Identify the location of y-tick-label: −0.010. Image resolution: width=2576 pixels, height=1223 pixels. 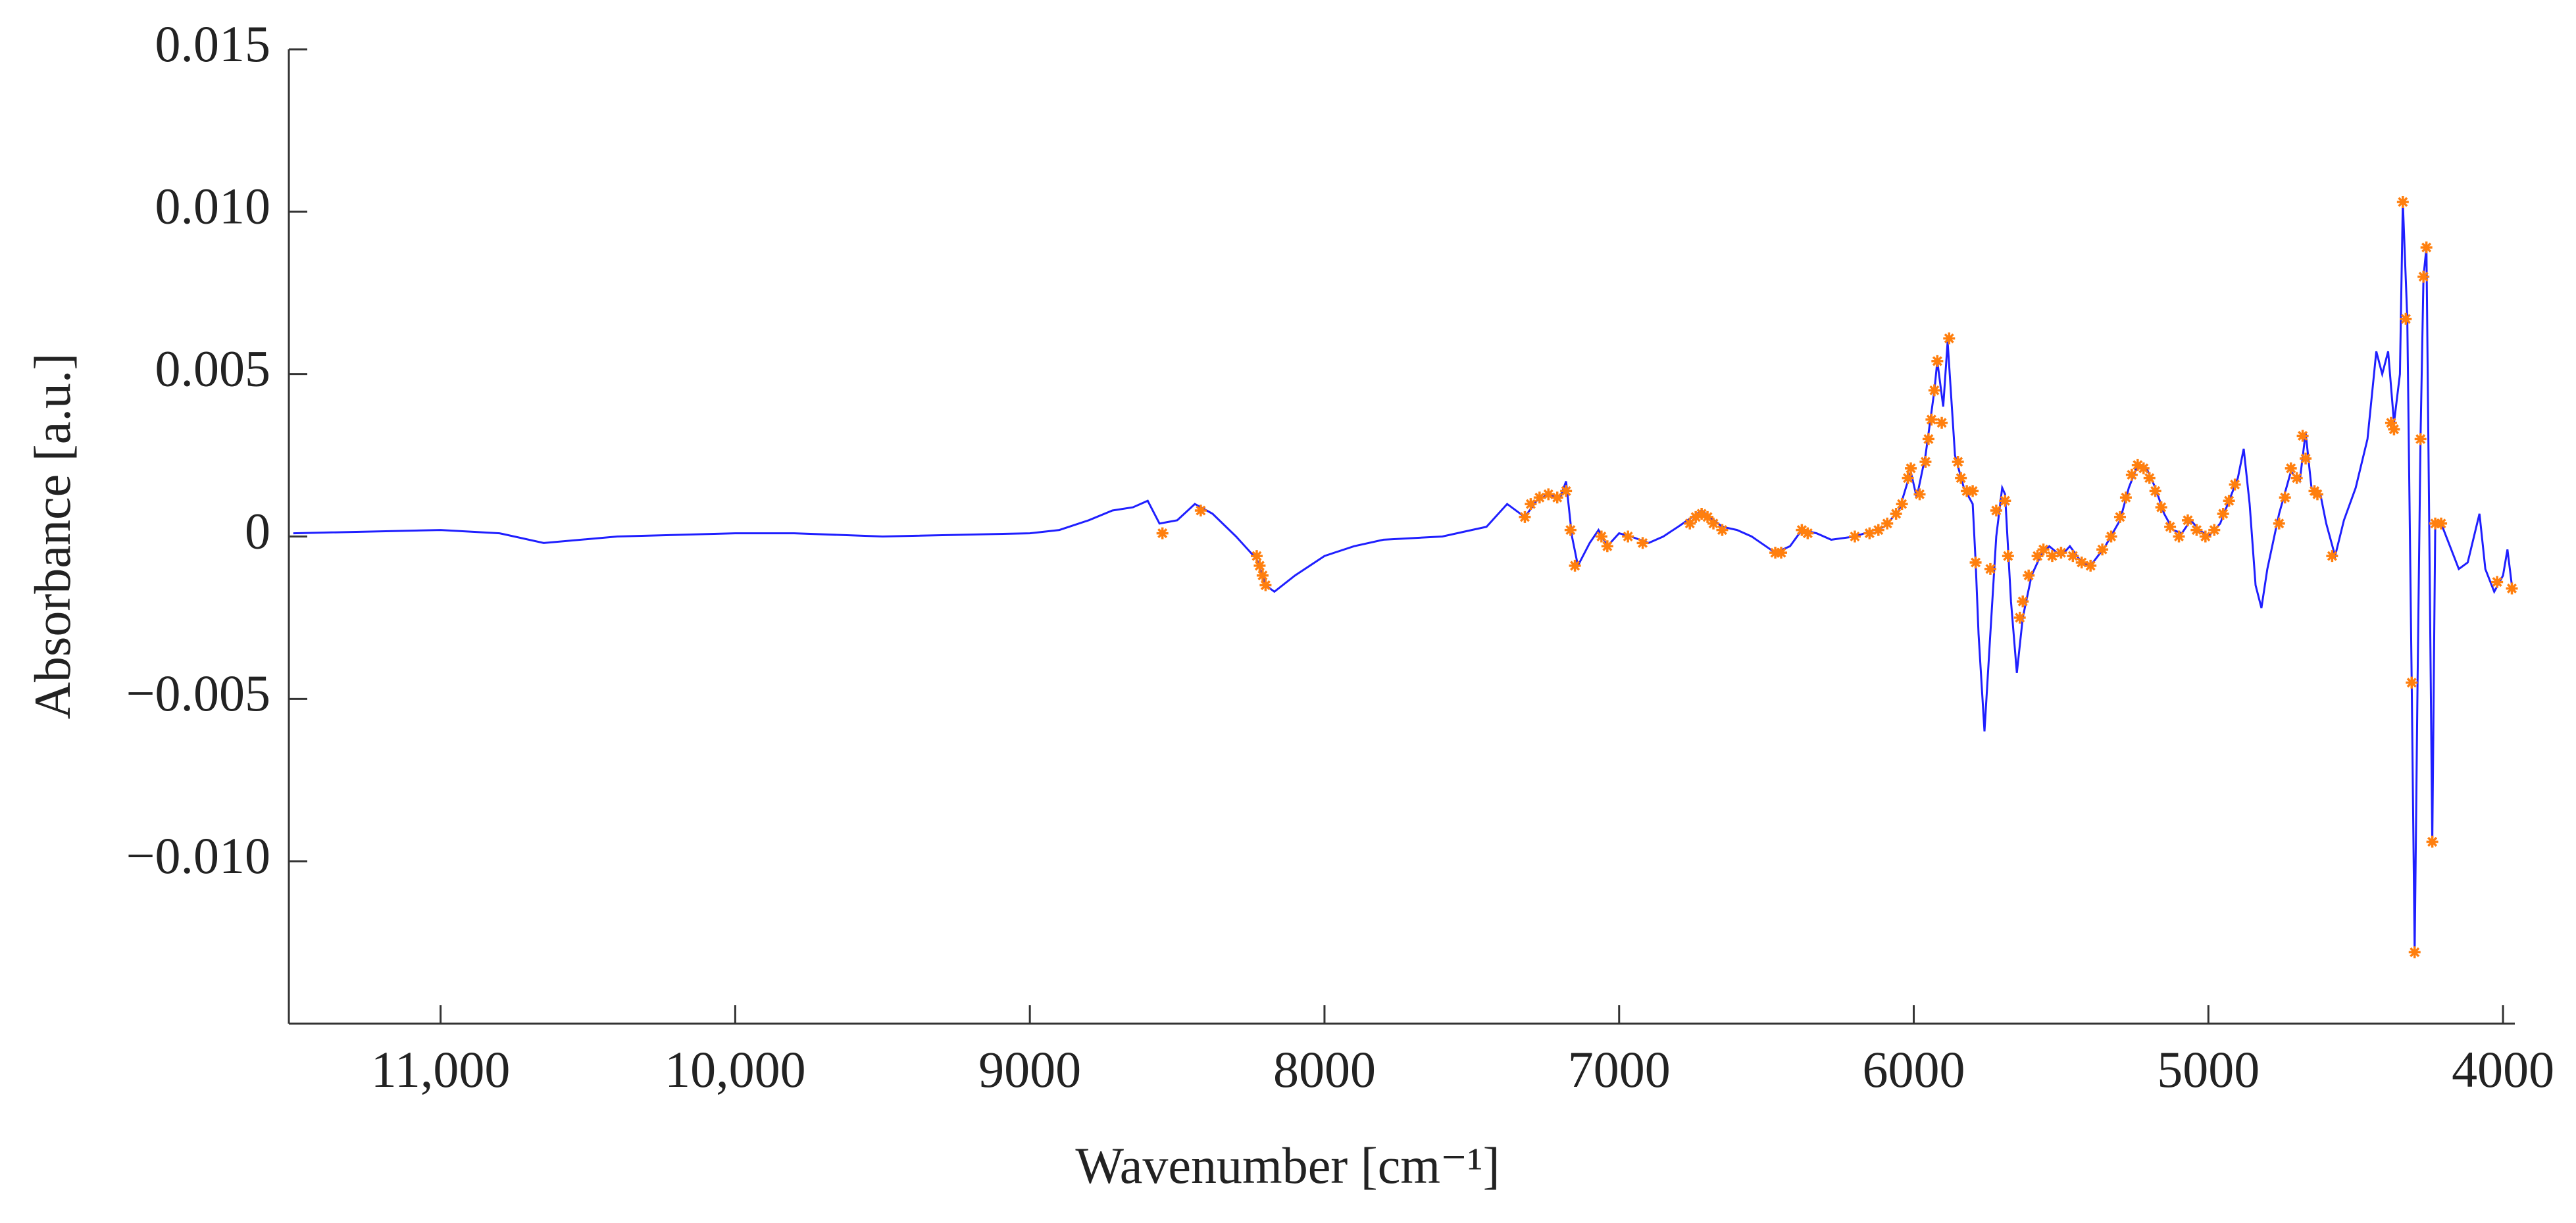
(199, 855).